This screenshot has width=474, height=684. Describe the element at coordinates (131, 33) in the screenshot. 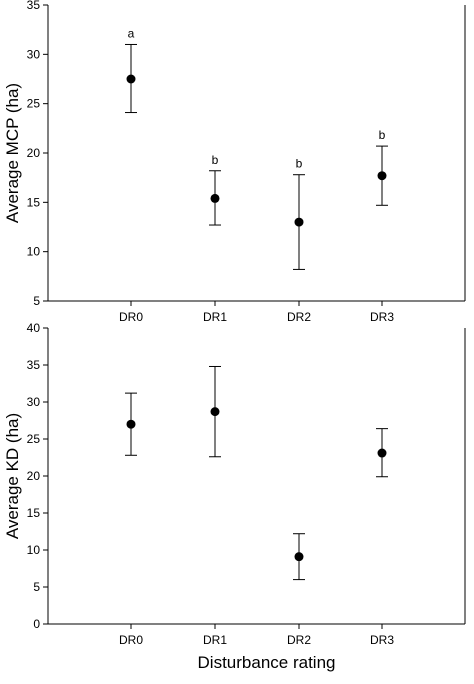

I see `significance-label: a` at that location.